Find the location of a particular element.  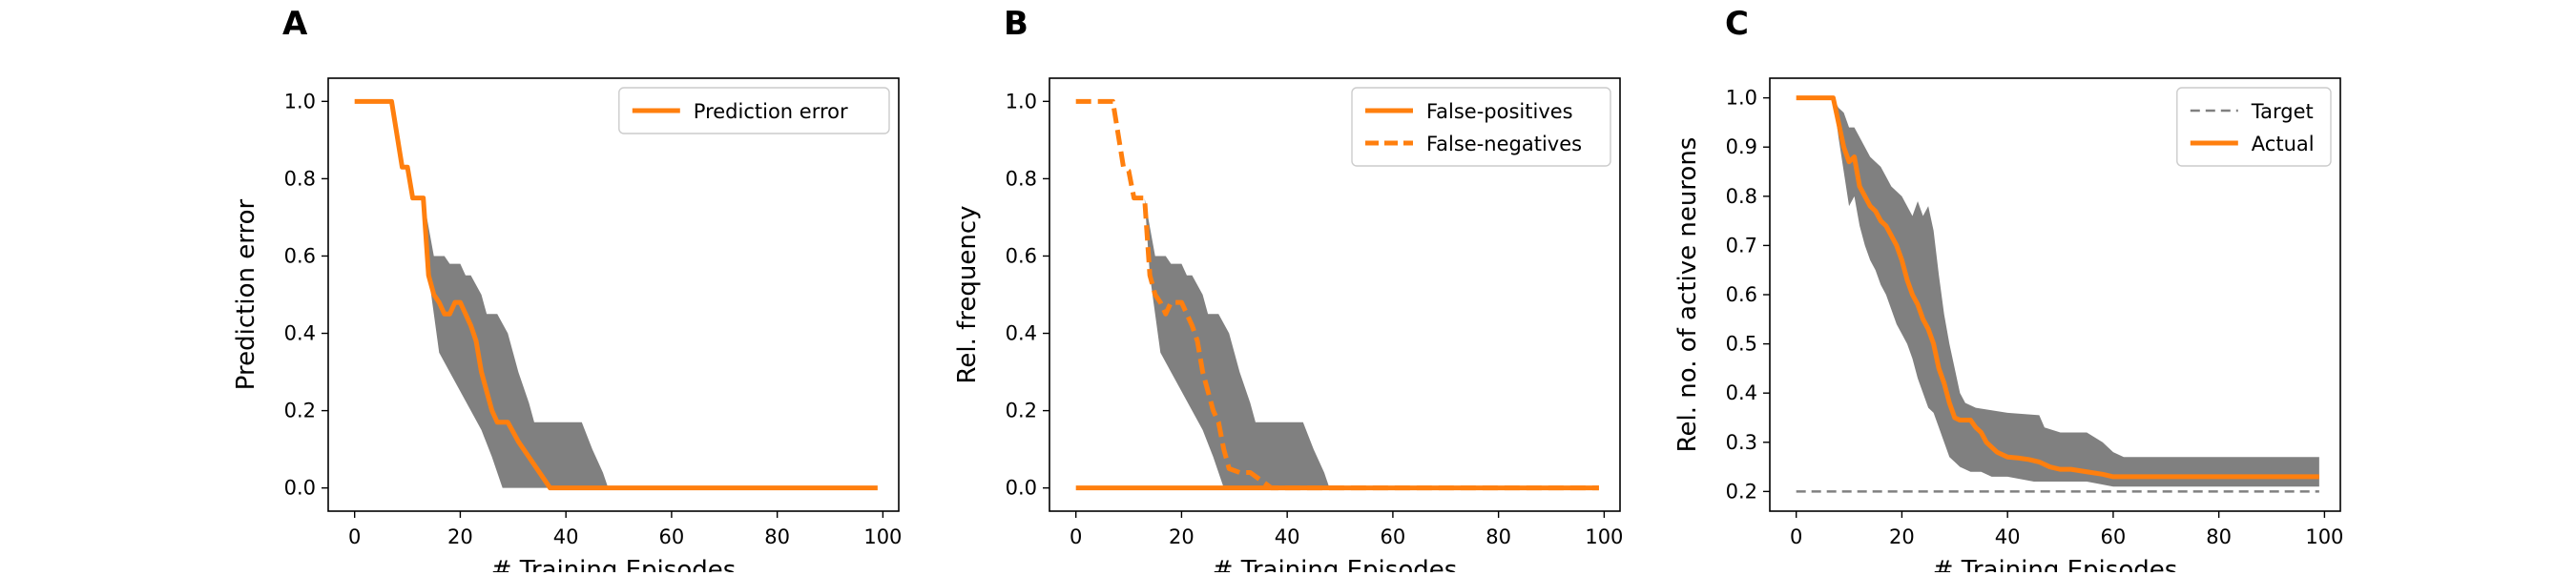

panel-letter: B is located at coordinates (1016, 24).